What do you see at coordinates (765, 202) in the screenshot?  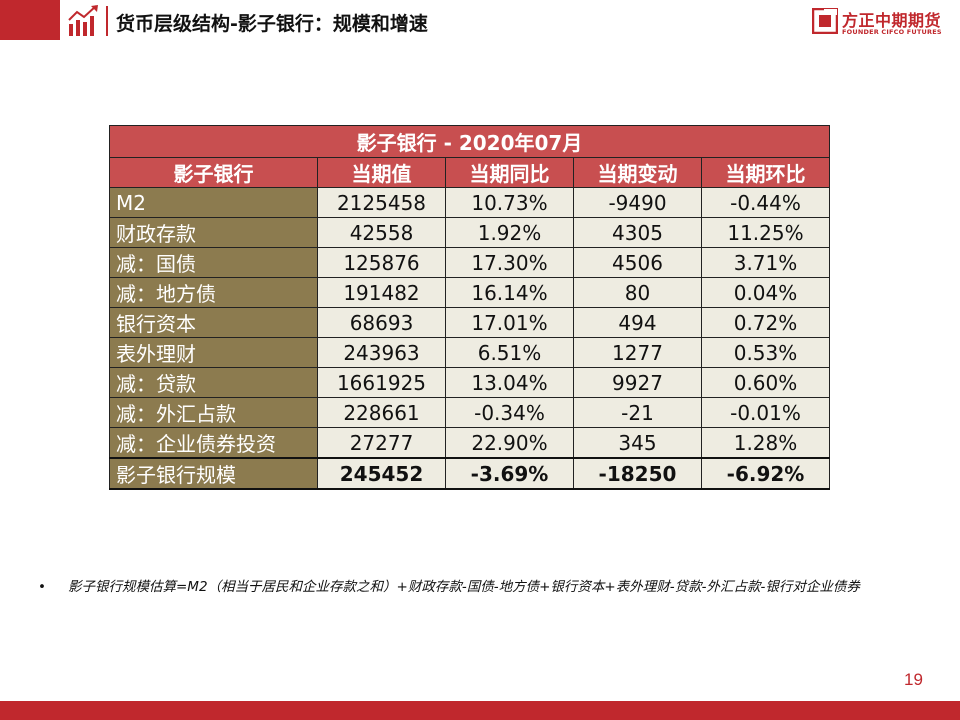 I see `table-cell: -0.44%` at bounding box center [765, 202].